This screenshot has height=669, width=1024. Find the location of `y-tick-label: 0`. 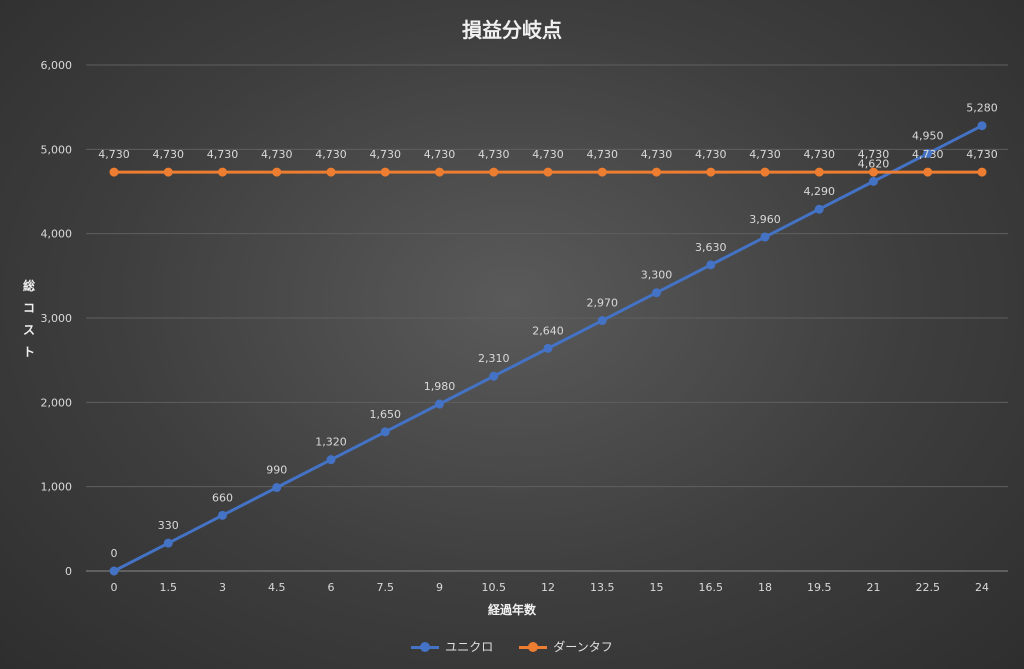

y-tick-label: 0 is located at coordinates (68, 571).